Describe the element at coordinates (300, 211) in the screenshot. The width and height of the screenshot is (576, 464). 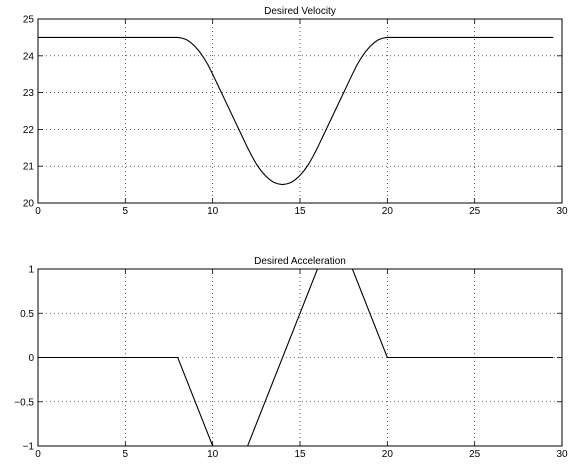
I see `velocity-x-tick-label: 15` at that location.